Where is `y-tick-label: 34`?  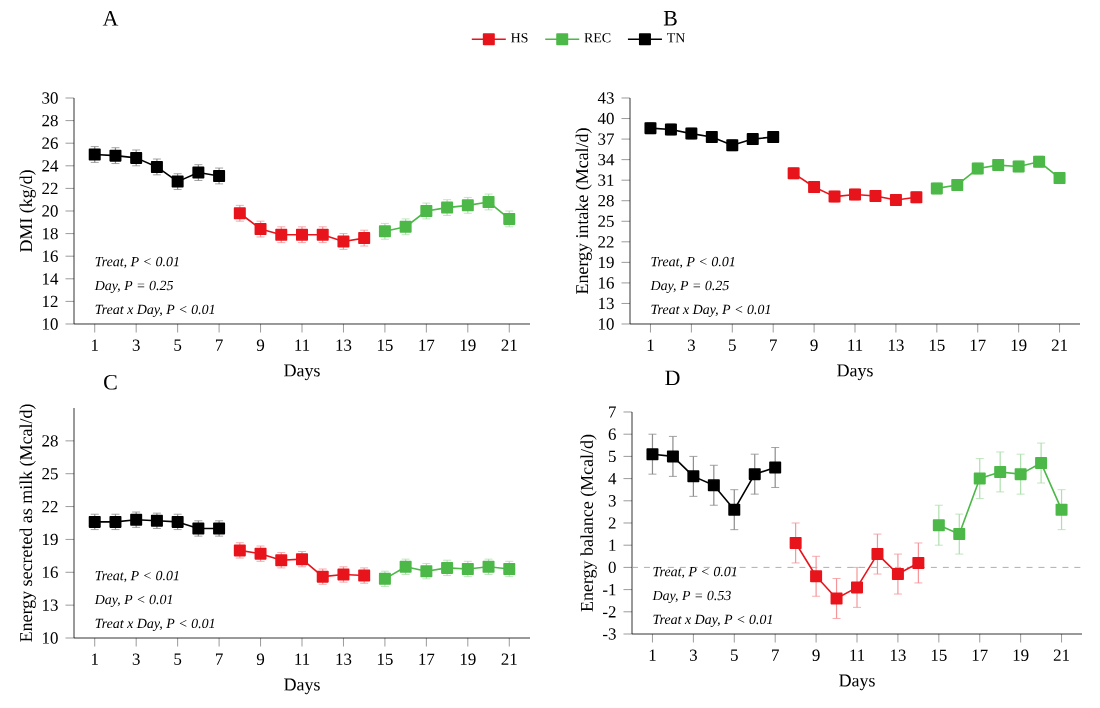
y-tick-label: 34 is located at coordinates (606, 159).